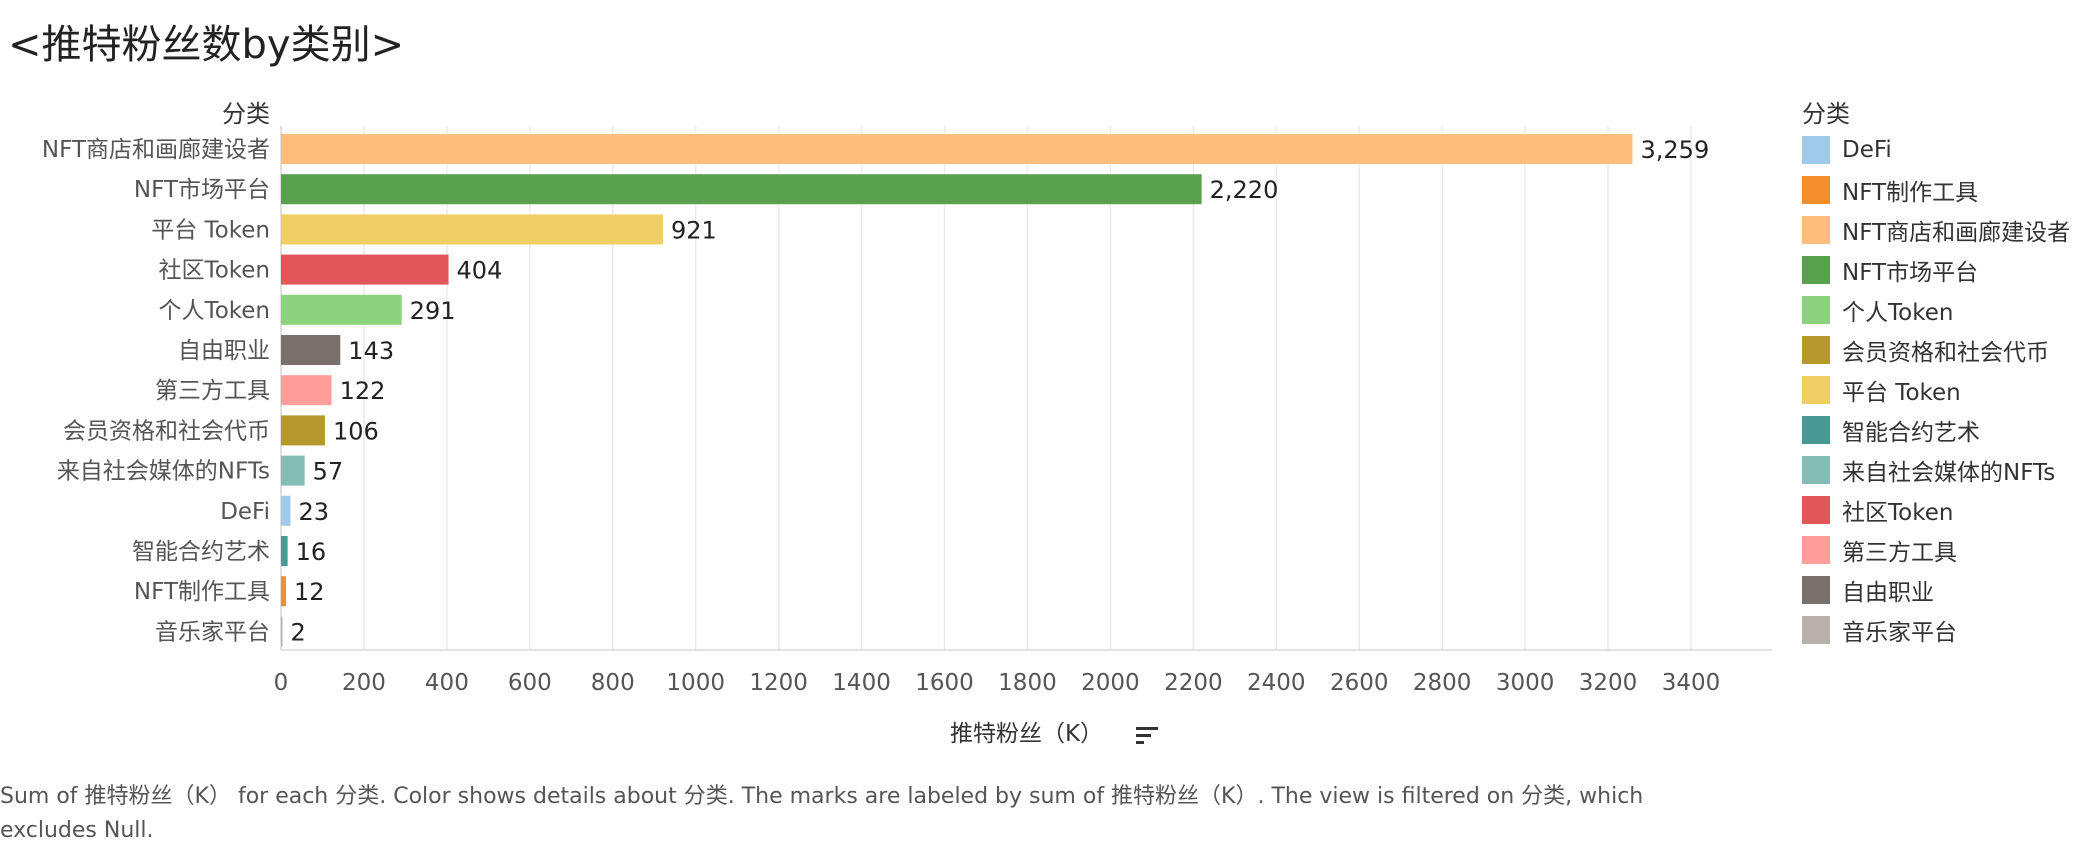 This screenshot has height=848, width=2082. I want to click on legend-item: NFT制作工具, so click(1936, 190).